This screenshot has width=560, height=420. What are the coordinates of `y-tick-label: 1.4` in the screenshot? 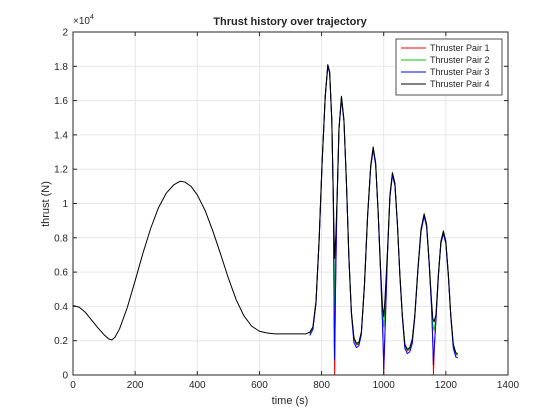 It's located at (61, 135).